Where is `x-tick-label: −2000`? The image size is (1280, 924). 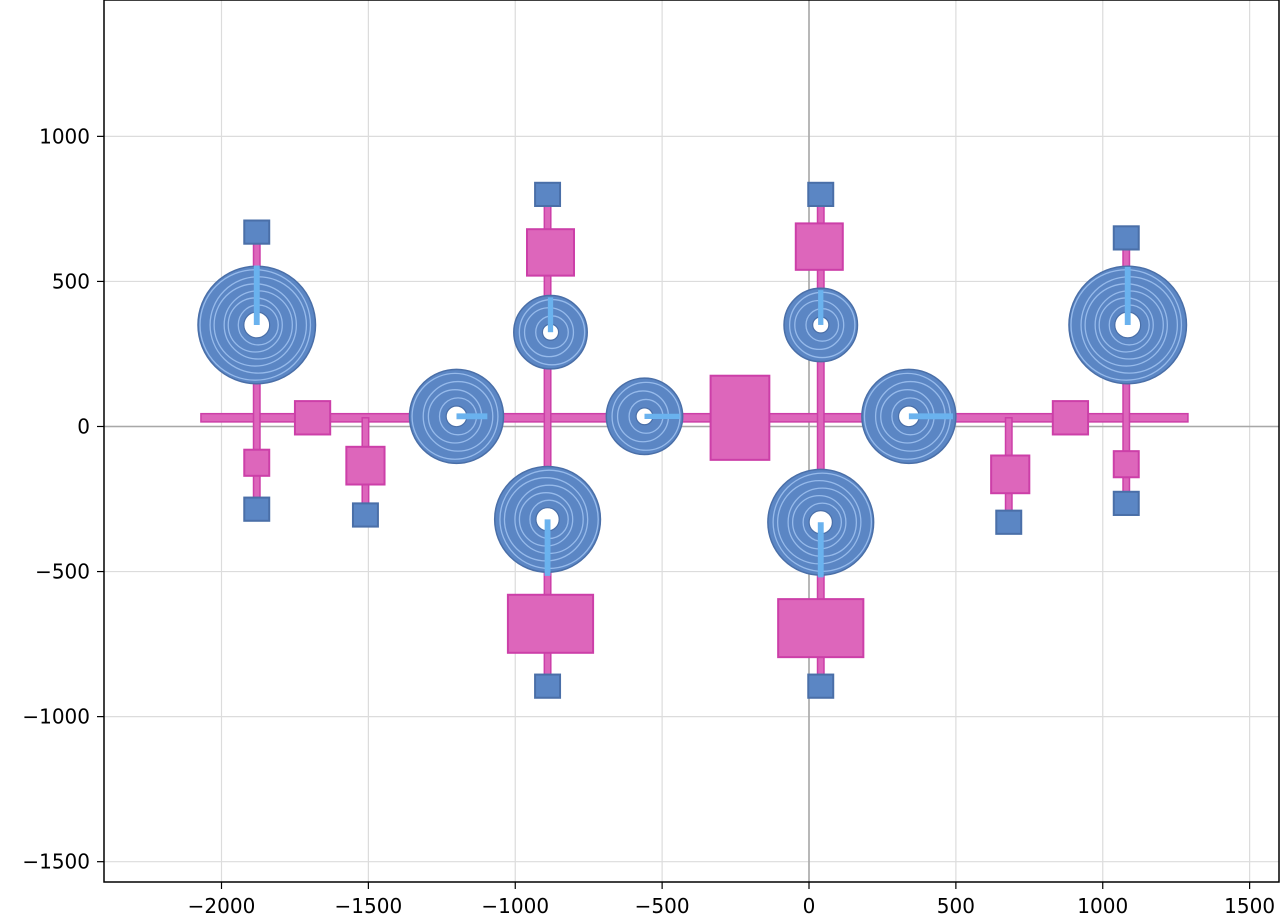 x-tick-label: −2000 is located at coordinates (222, 906).